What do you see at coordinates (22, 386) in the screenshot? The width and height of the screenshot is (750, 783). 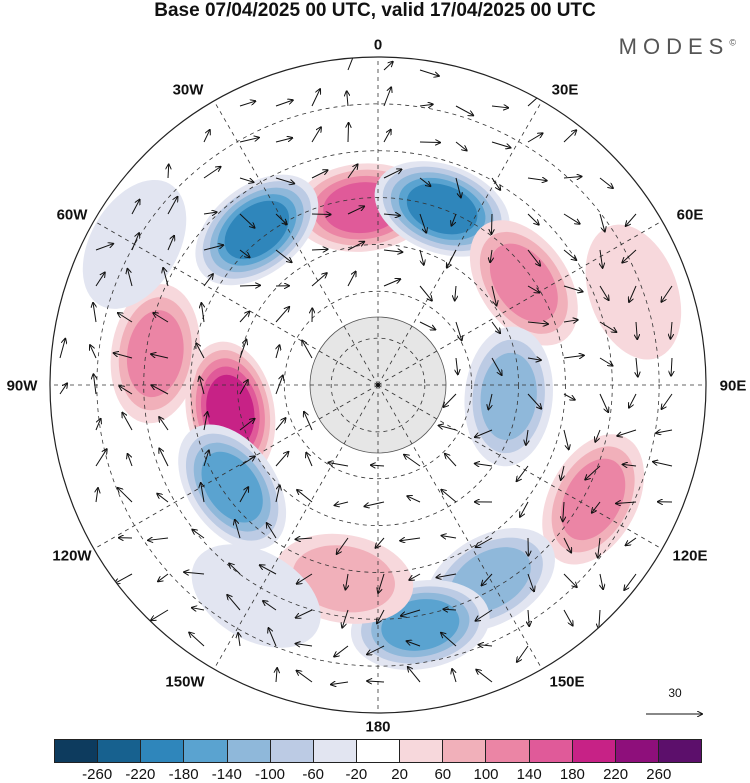 I see `longitude-label-90w: 90W` at bounding box center [22, 386].